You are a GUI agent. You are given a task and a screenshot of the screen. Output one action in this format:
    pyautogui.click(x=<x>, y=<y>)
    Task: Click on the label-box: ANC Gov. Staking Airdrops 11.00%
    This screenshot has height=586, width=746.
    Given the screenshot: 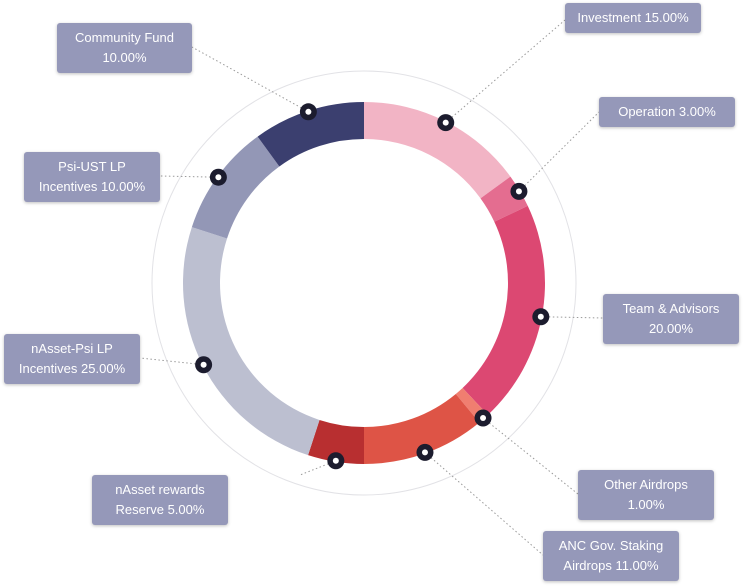 What is the action you would take?
    pyautogui.click(x=611, y=556)
    